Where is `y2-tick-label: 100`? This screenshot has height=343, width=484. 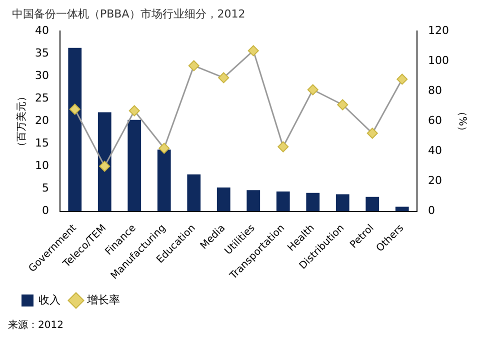 y2-tick-label: 100 is located at coordinates (439, 61).